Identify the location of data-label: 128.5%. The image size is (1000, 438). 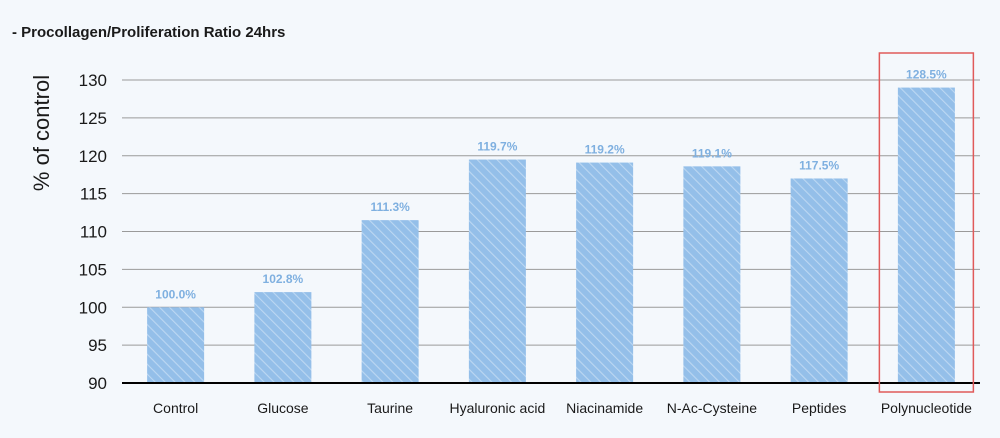
(926, 75).